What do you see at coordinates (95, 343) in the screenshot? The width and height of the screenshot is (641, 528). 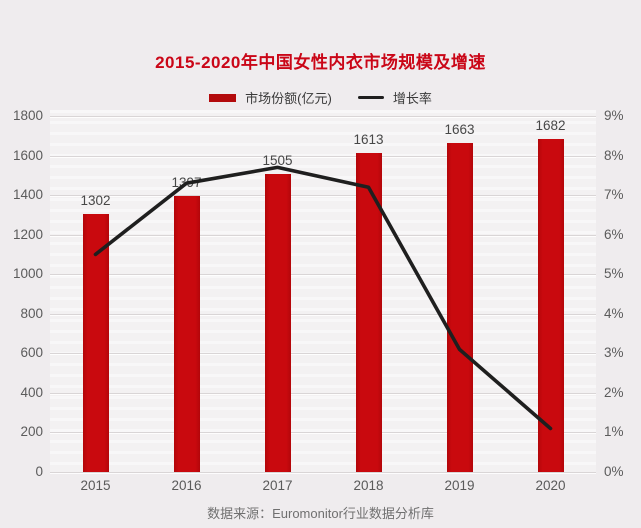 I see `bar-2015` at bounding box center [95, 343].